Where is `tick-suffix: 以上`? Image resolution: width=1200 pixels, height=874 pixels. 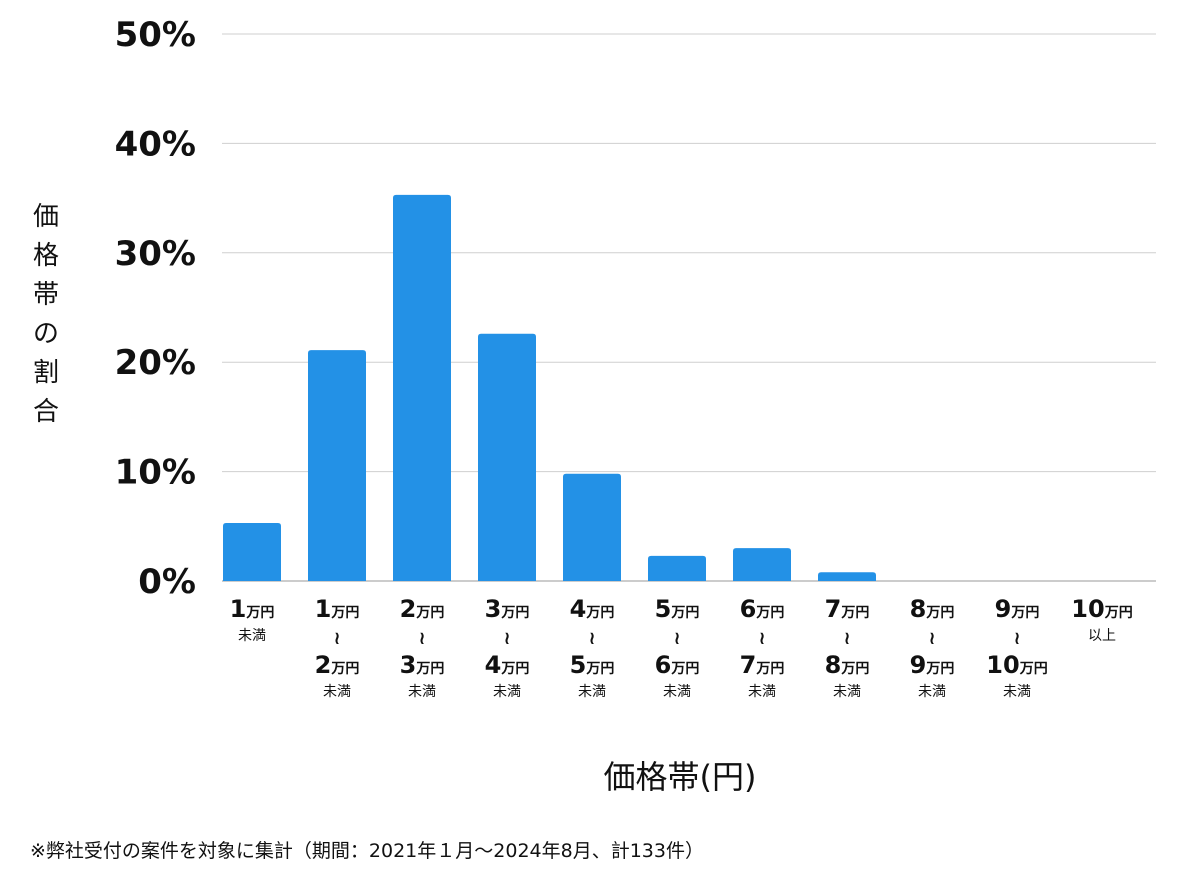
tick-suffix: 以上 is located at coordinates (1102, 636).